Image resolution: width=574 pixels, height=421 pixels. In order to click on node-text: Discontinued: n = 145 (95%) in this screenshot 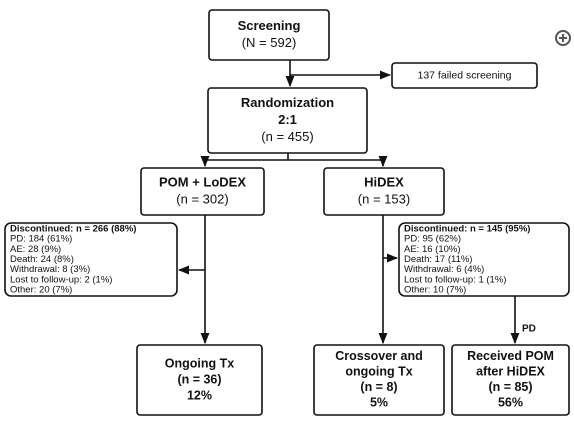, I will do `click(467, 228)`.